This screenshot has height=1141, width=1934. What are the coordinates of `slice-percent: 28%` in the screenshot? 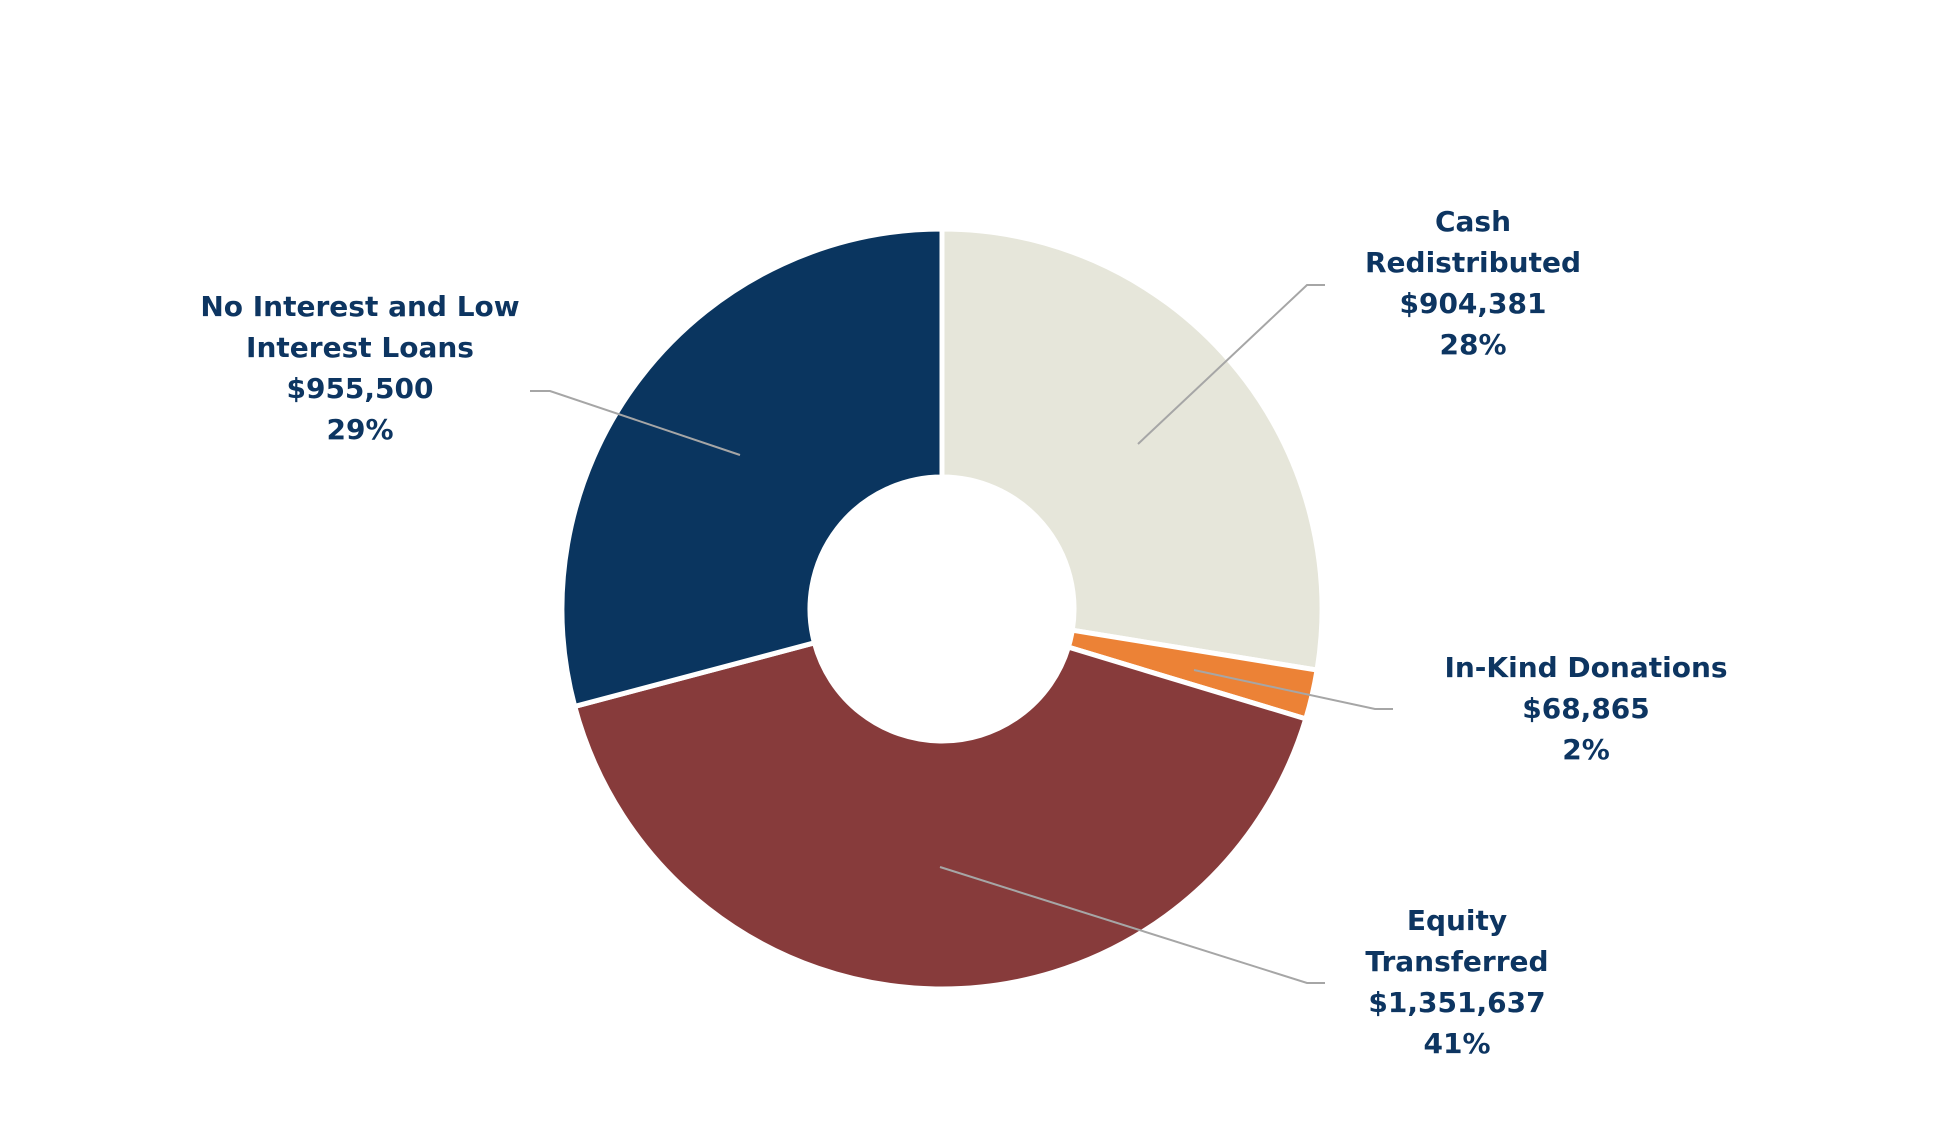 It's located at (1473, 344).